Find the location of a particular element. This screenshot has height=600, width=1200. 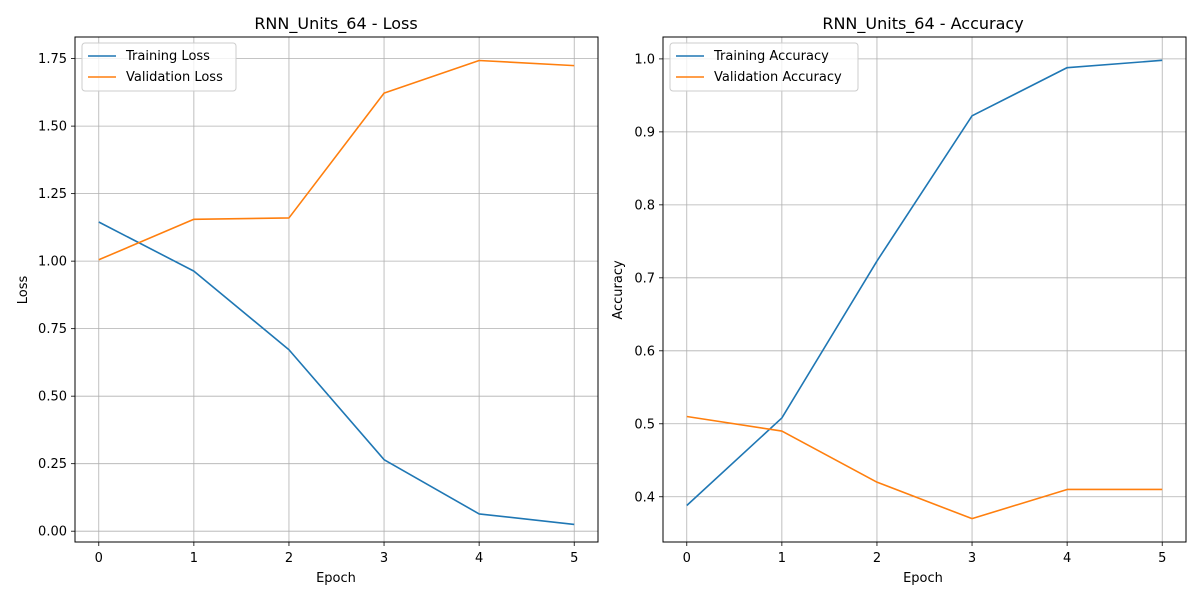

series-line-validation-loss is located at coordinates (336, 160).